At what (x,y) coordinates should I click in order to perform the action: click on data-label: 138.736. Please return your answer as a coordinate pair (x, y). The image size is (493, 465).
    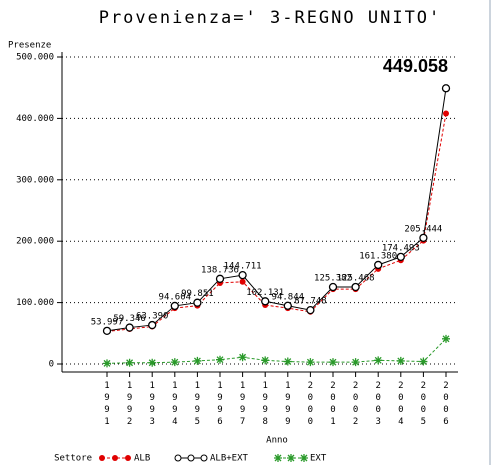
    Looking at the image, I should click on (220, 270).